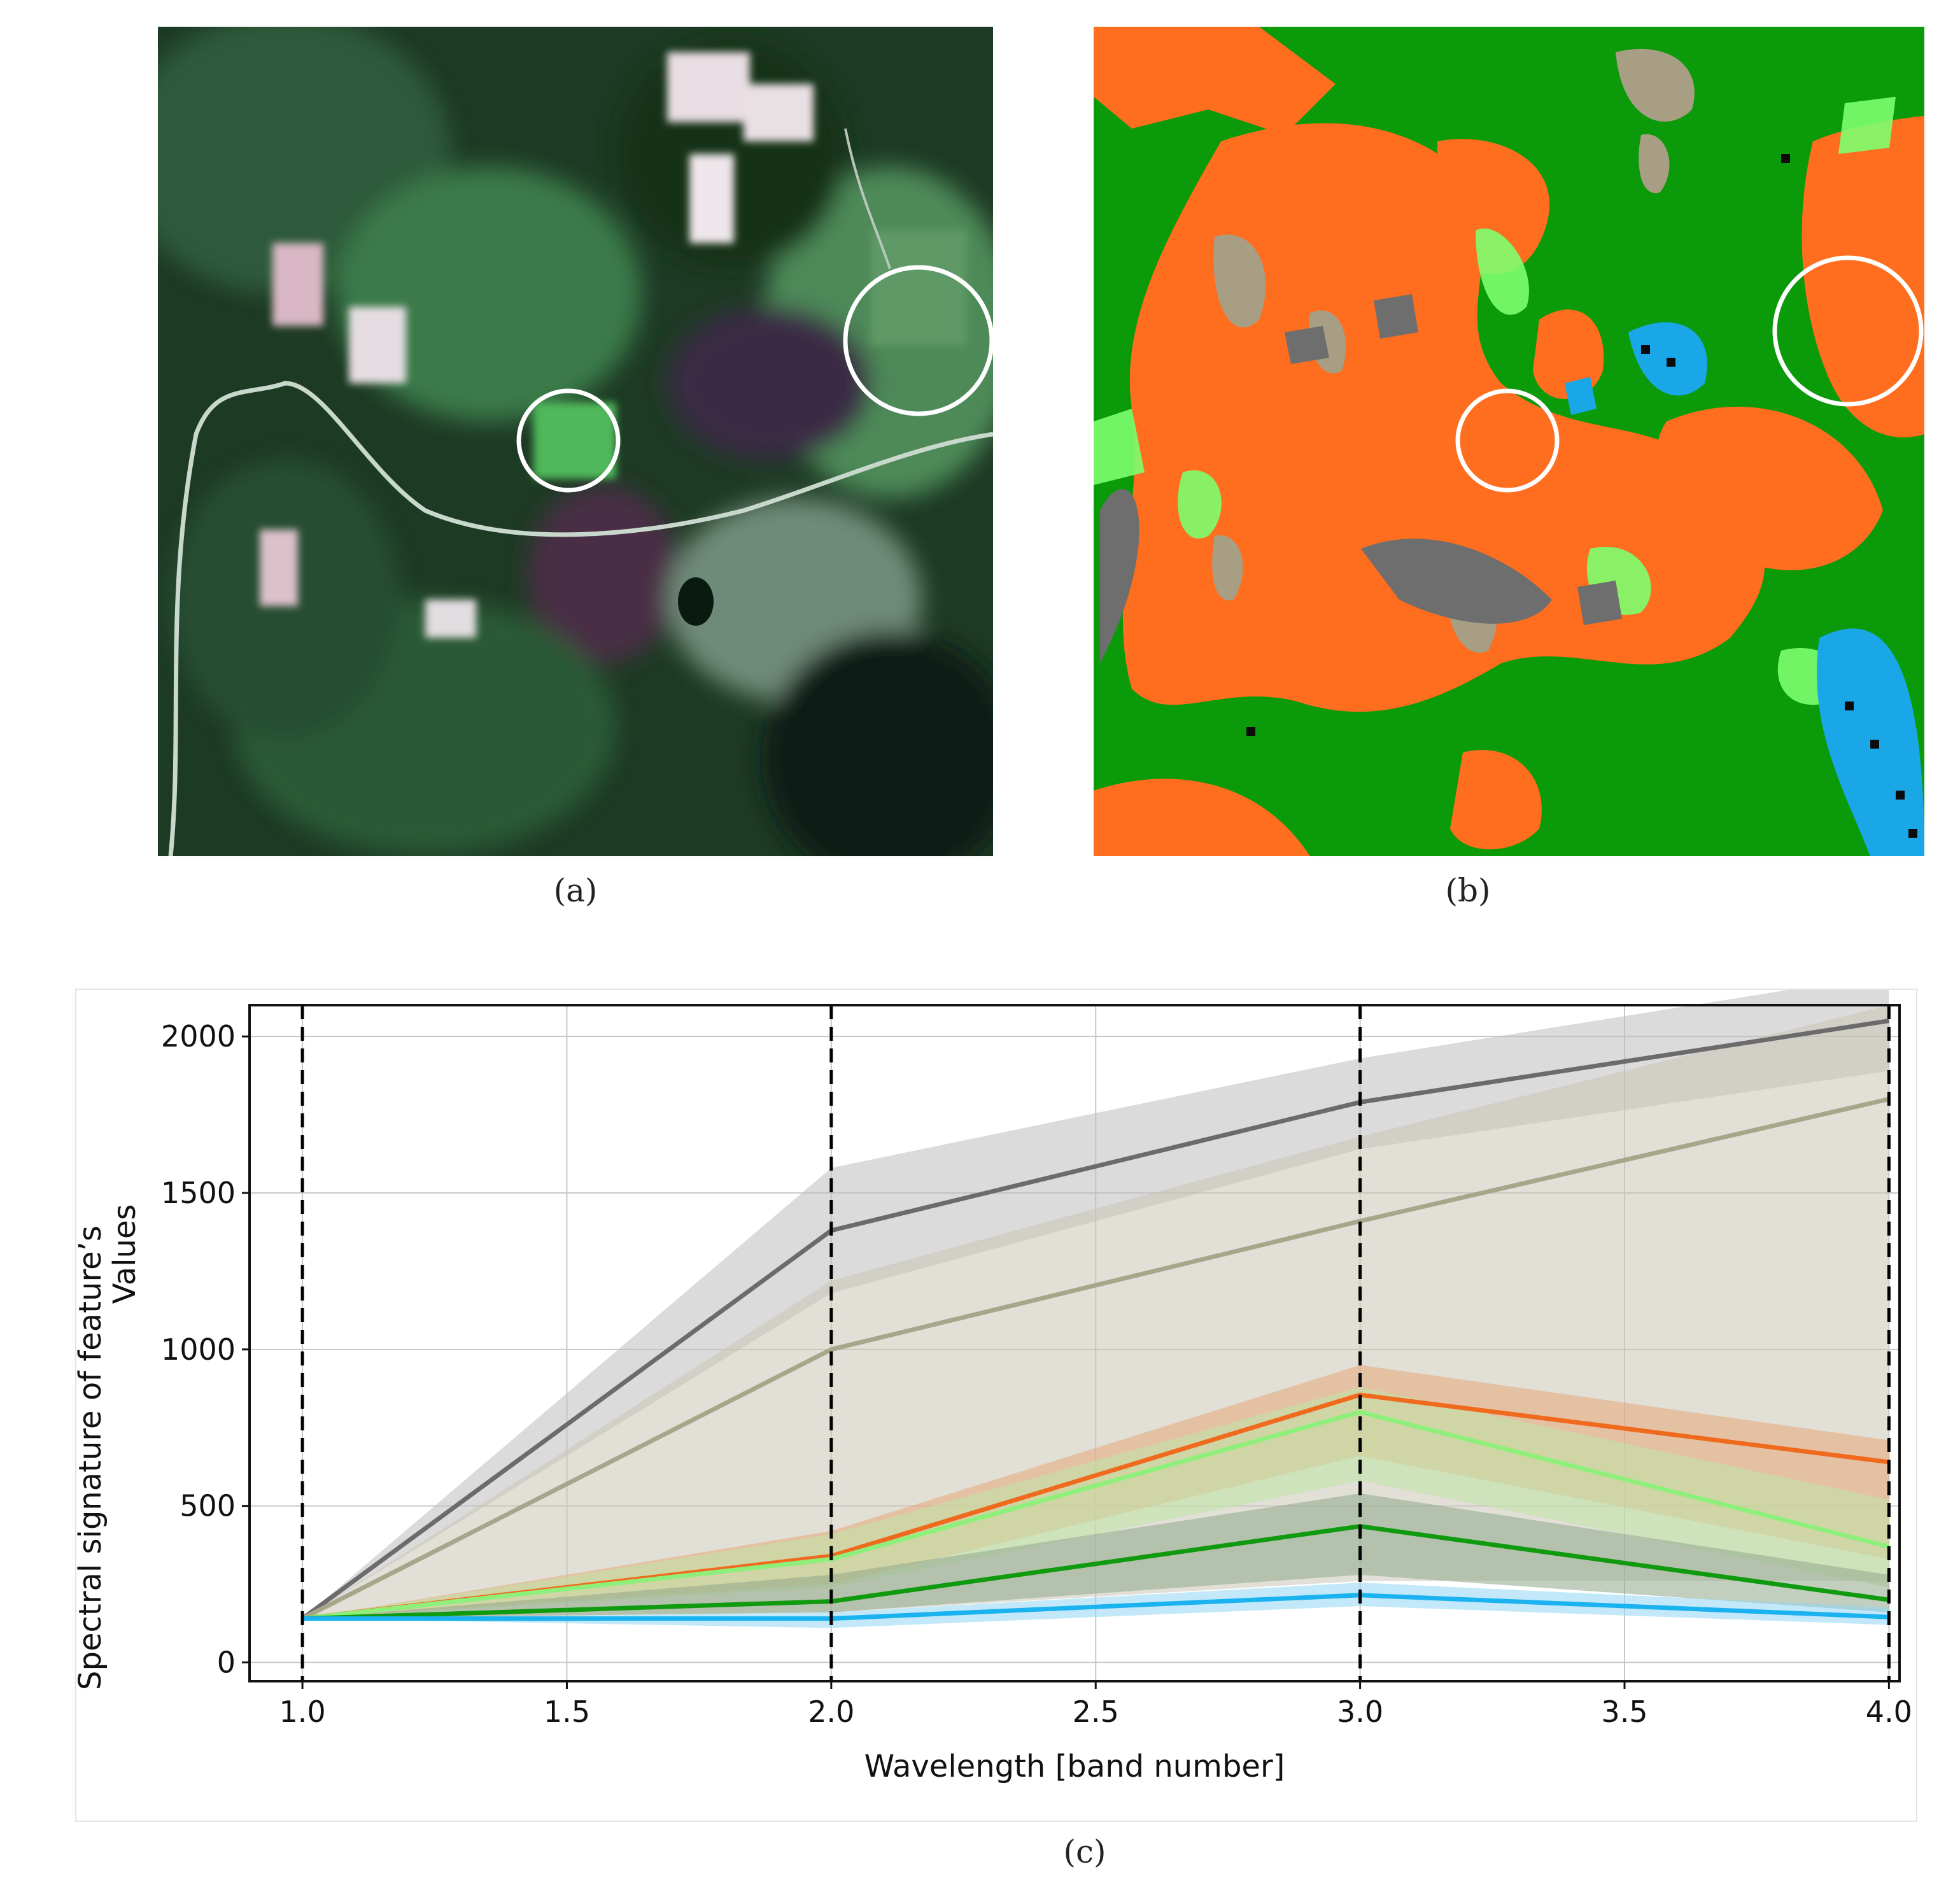 Image resolution: width=1946 pixels, height=1904 pixels. Describe the element at coordinates (198, 1036) in the screenshot. I see `y-tick-label: 2000` at that location.